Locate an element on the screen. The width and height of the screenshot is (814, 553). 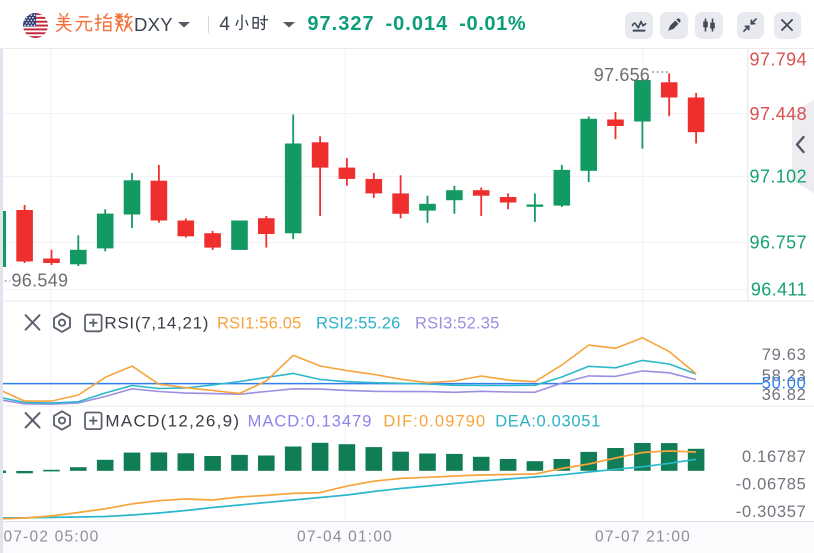
svg-text: 36.82 is located at coordinates (784, 395).